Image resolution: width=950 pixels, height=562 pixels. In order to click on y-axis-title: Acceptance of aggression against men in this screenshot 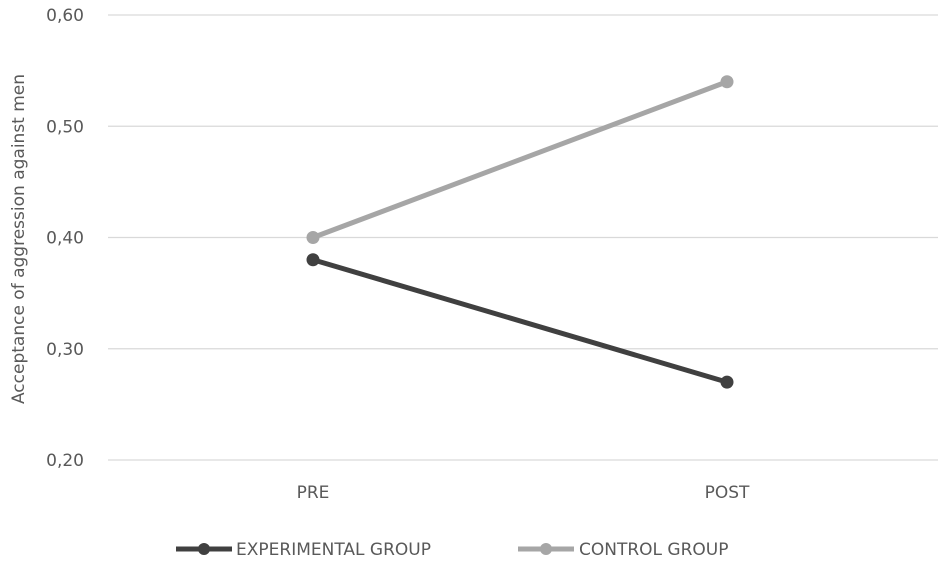, I will do `click(19, 239)`.